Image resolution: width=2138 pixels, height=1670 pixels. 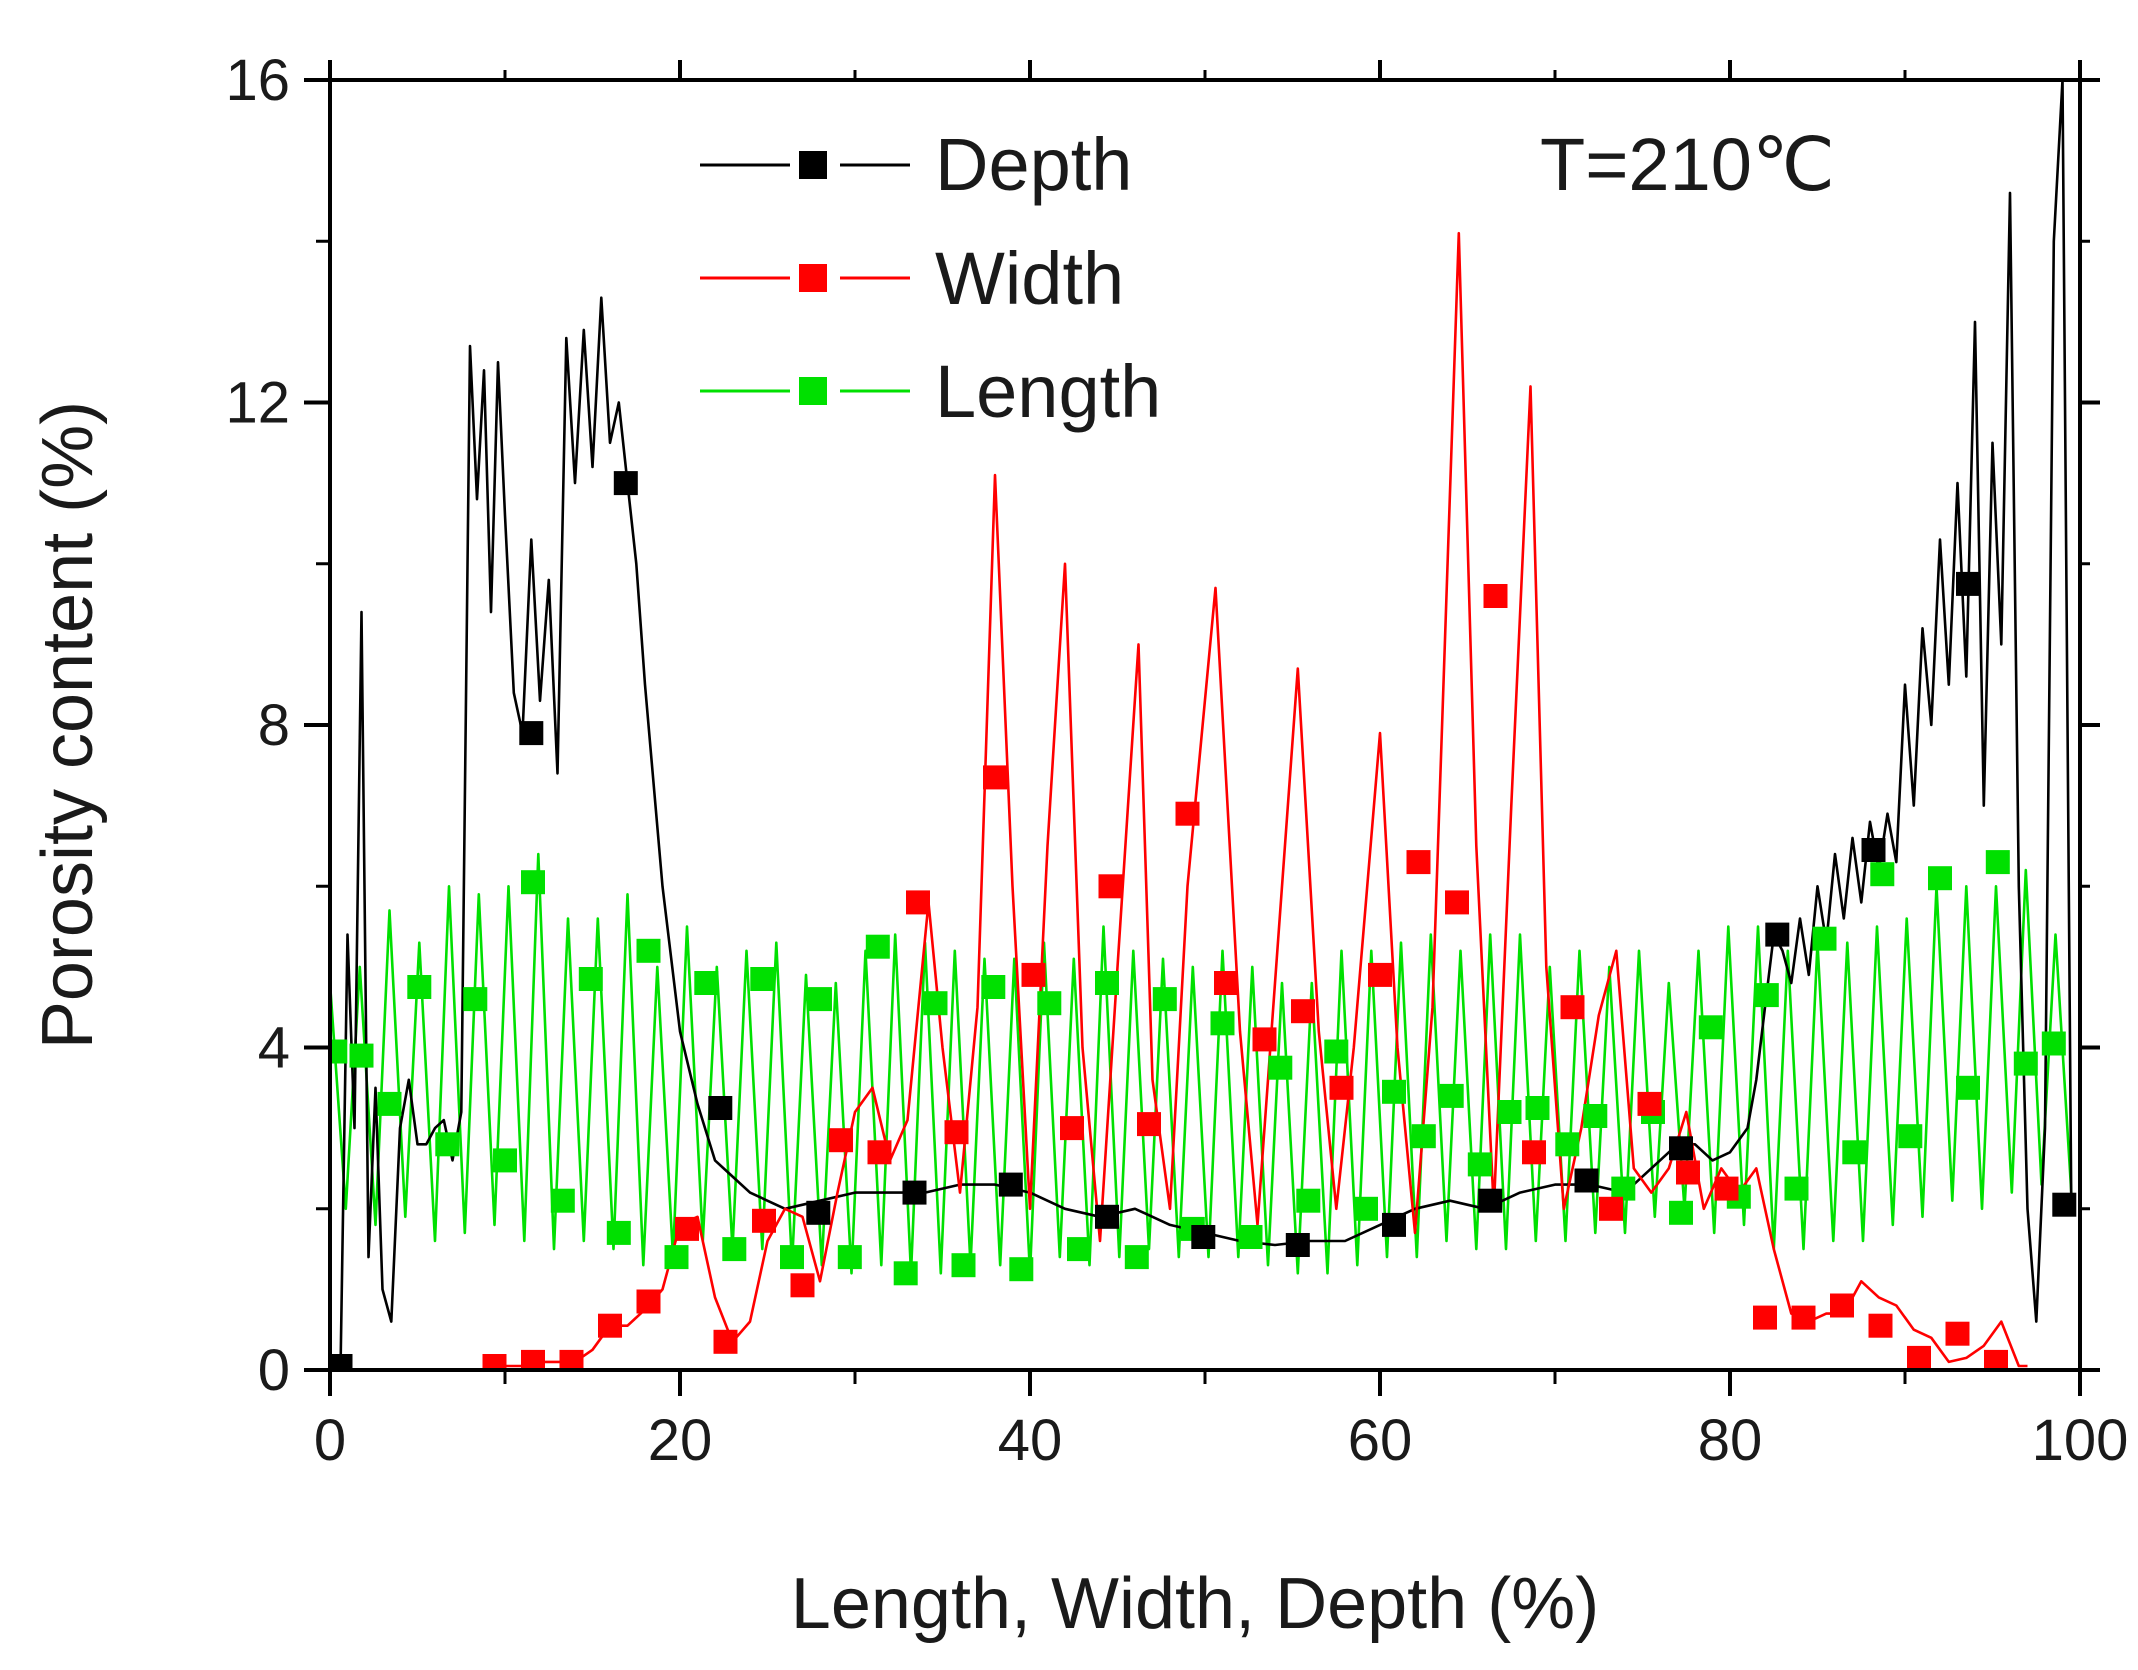 What do you see at coordinates (813, 278) in the screenshot?
I see `legend-marker-width` at bounding box center [813, 278].